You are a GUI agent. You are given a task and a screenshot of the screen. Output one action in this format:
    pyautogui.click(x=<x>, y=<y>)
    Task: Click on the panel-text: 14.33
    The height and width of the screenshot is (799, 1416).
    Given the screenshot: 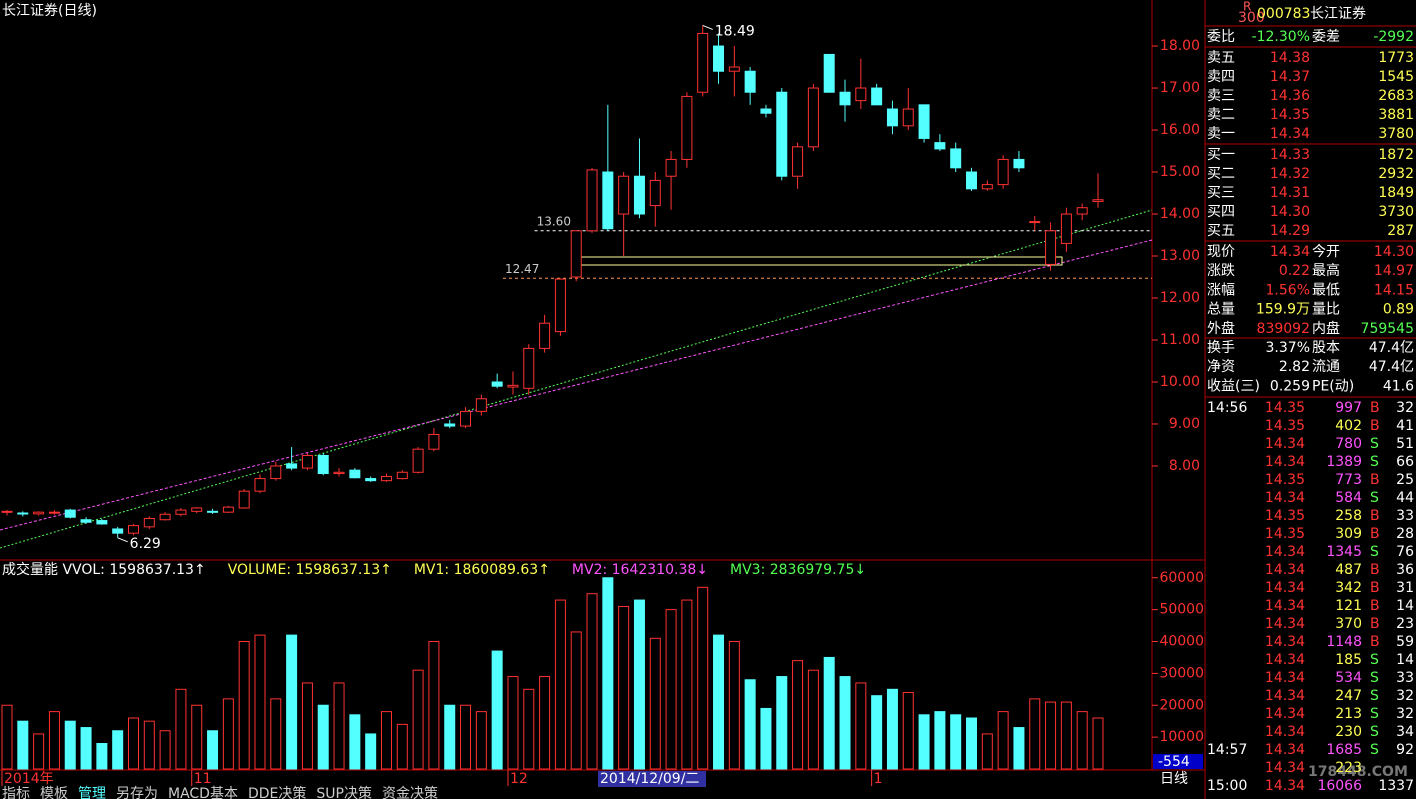 What is the action you would take?
    pyautogui.click(x=1290, y=155)
    